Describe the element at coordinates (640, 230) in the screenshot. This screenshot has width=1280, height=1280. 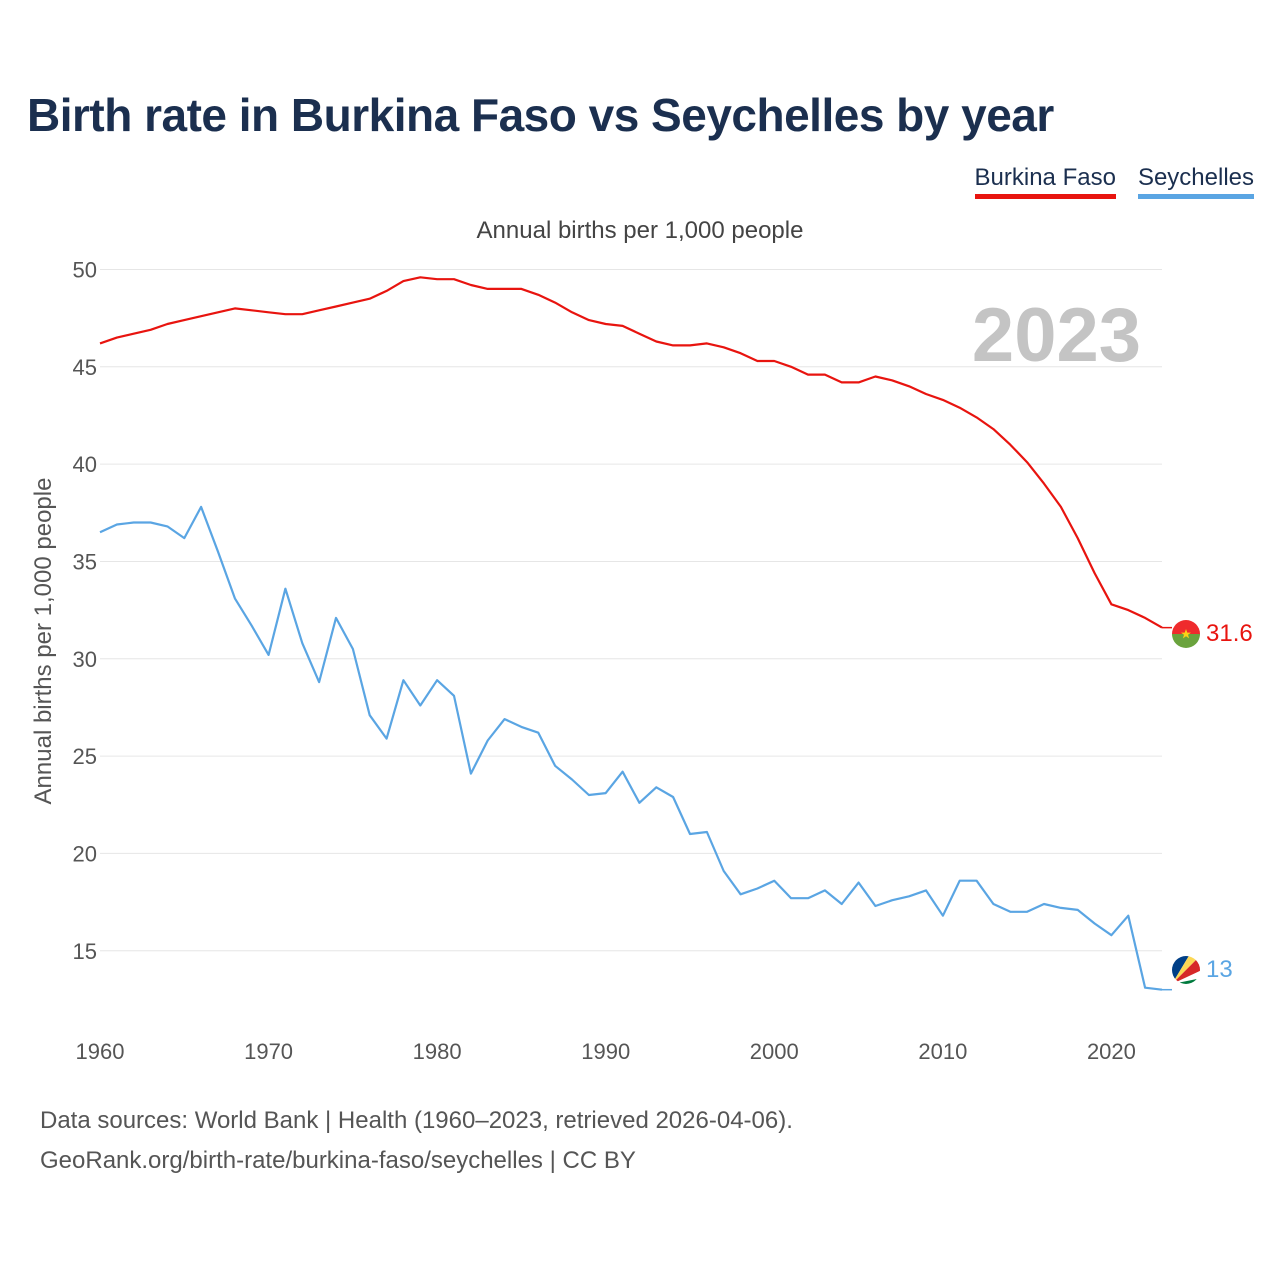
I see `chart-subtitle: Annual births per 1,000 people` at that location.